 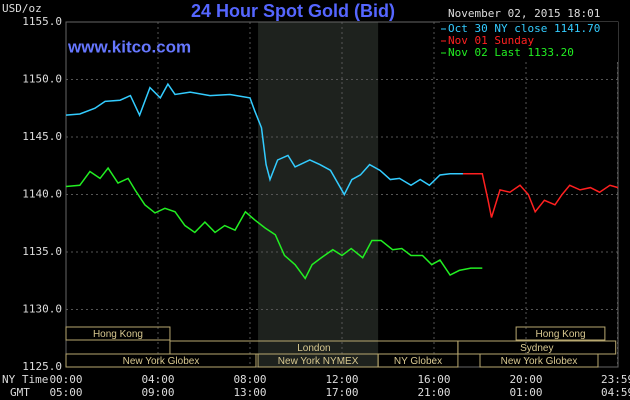 What do you see at coordinates (525, 379) in the screenshot?
I see `x-tick-label: 20:00` at bounding box center [525, 379].